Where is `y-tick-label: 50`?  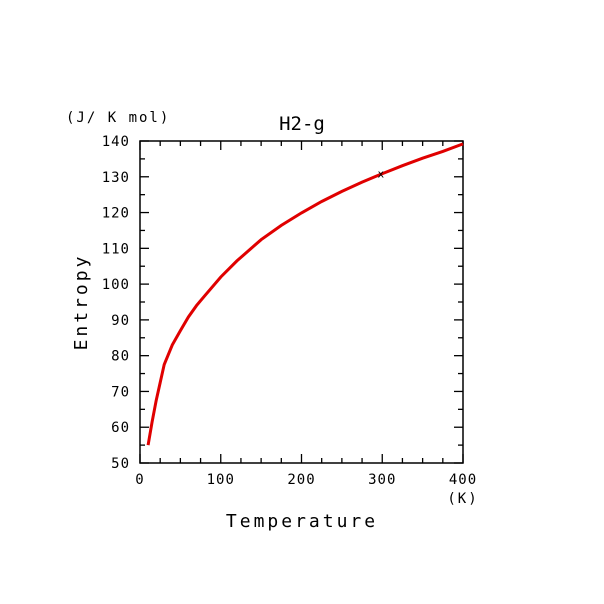 y-tick-label: 50 is located at coordinates (120, 464).